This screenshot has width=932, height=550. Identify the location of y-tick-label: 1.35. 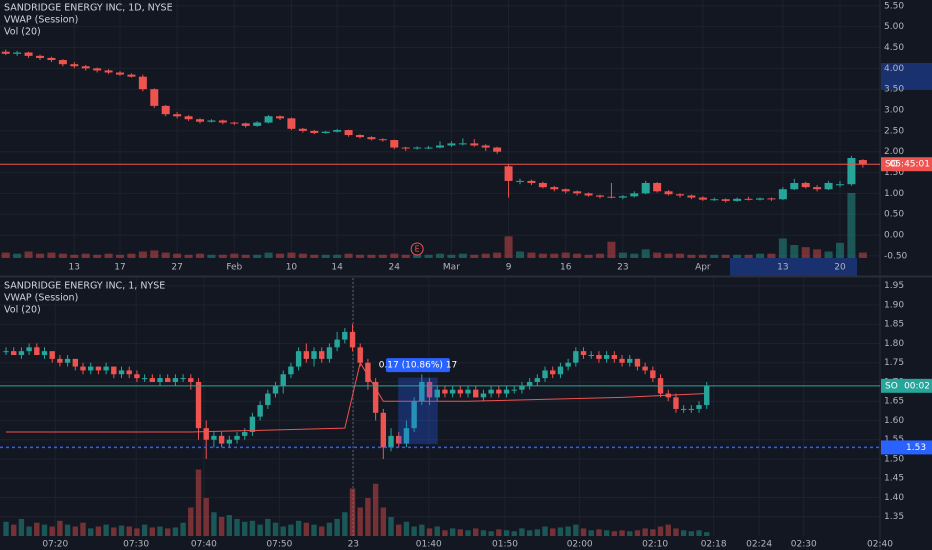
(894, 517).